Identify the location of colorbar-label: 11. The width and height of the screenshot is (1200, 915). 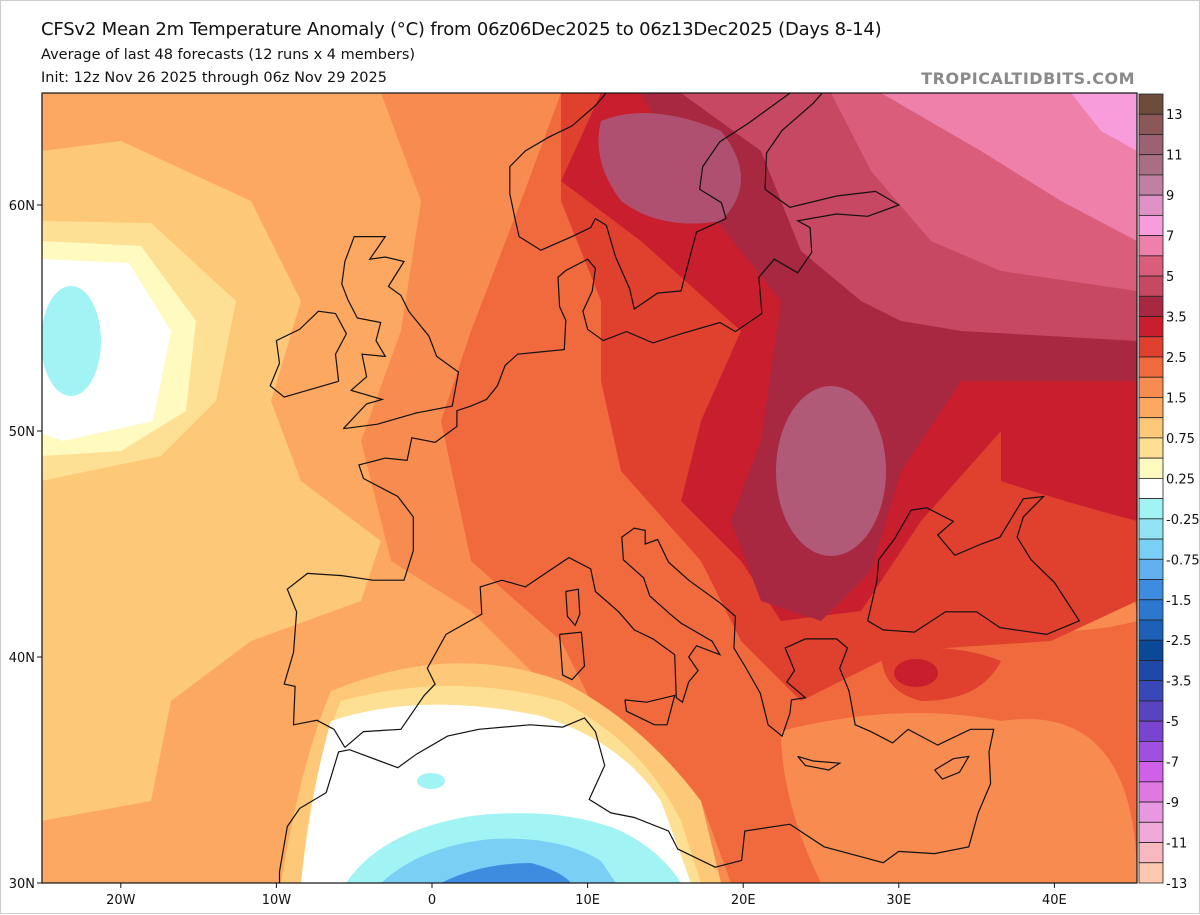
(1174, 156).